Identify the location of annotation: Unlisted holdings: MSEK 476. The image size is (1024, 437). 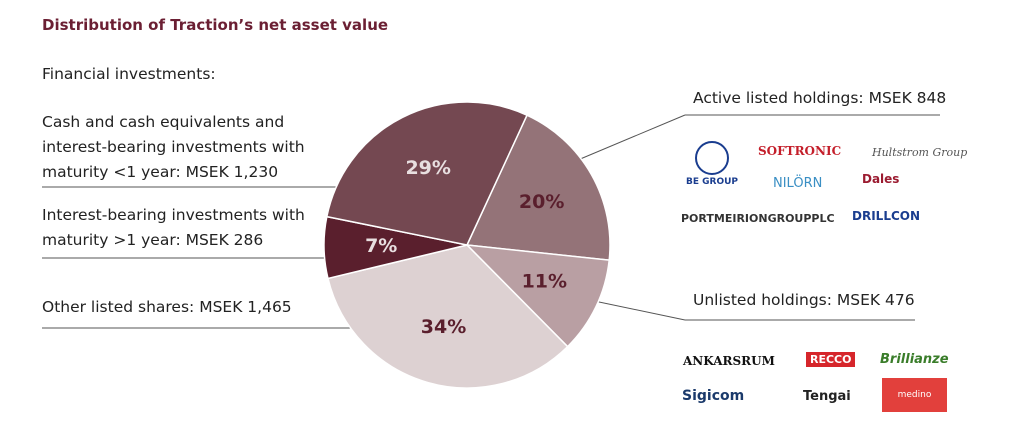
(804, 300).